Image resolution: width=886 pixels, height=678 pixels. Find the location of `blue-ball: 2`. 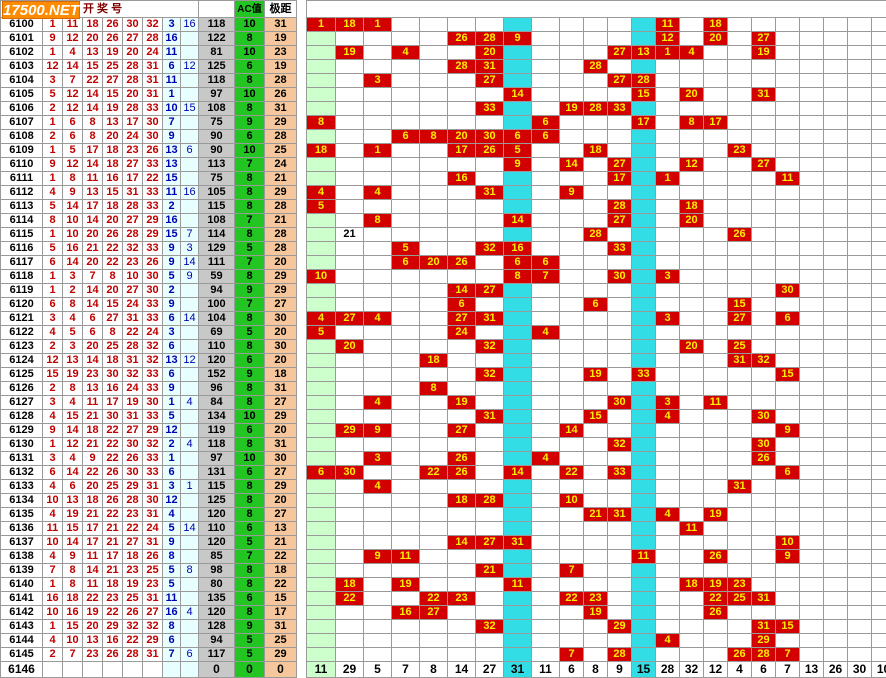

blue-ball: 2 is located at coordinates (172, 207).